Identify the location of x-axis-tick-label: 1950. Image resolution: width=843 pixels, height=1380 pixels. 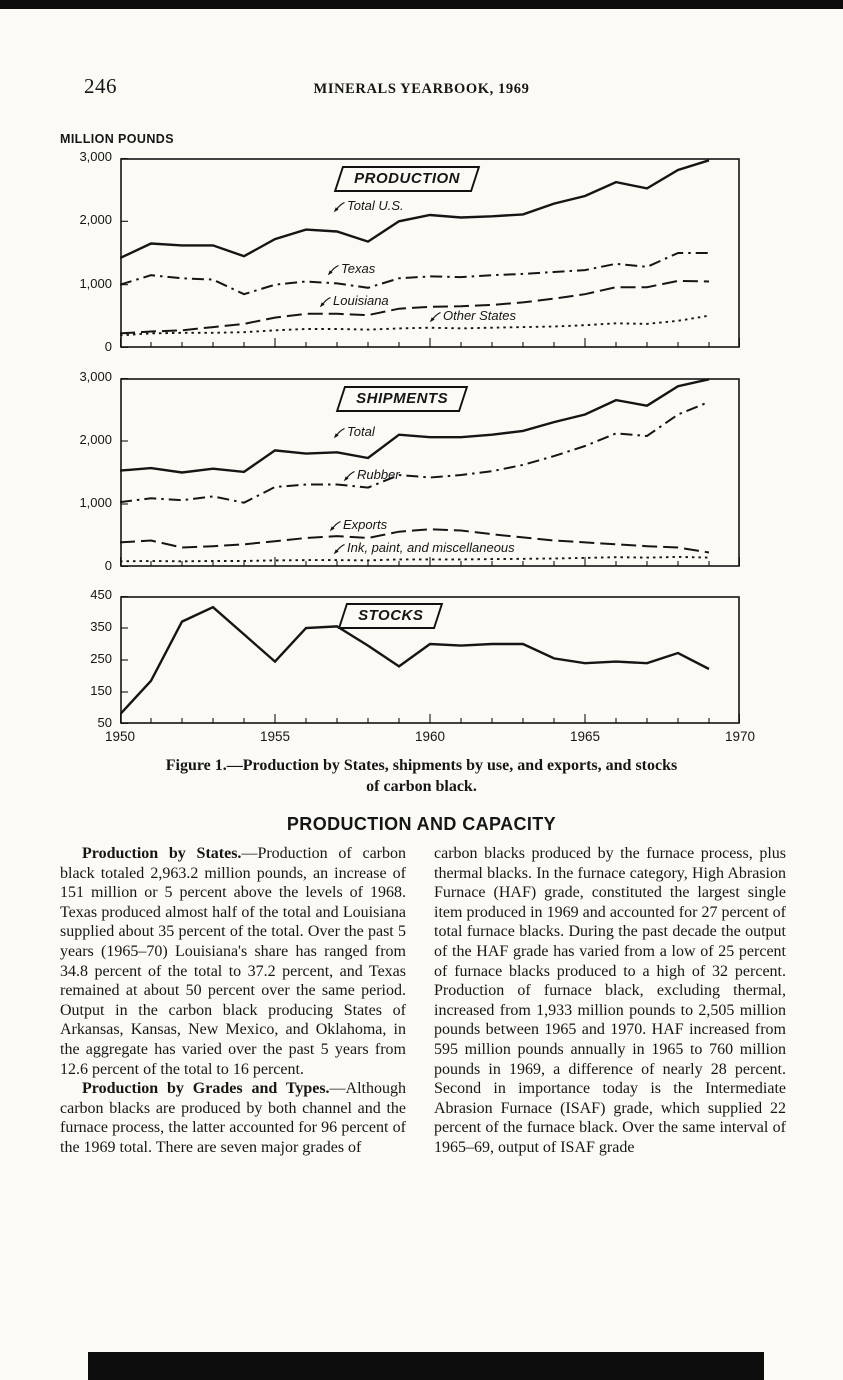
(120, 736).